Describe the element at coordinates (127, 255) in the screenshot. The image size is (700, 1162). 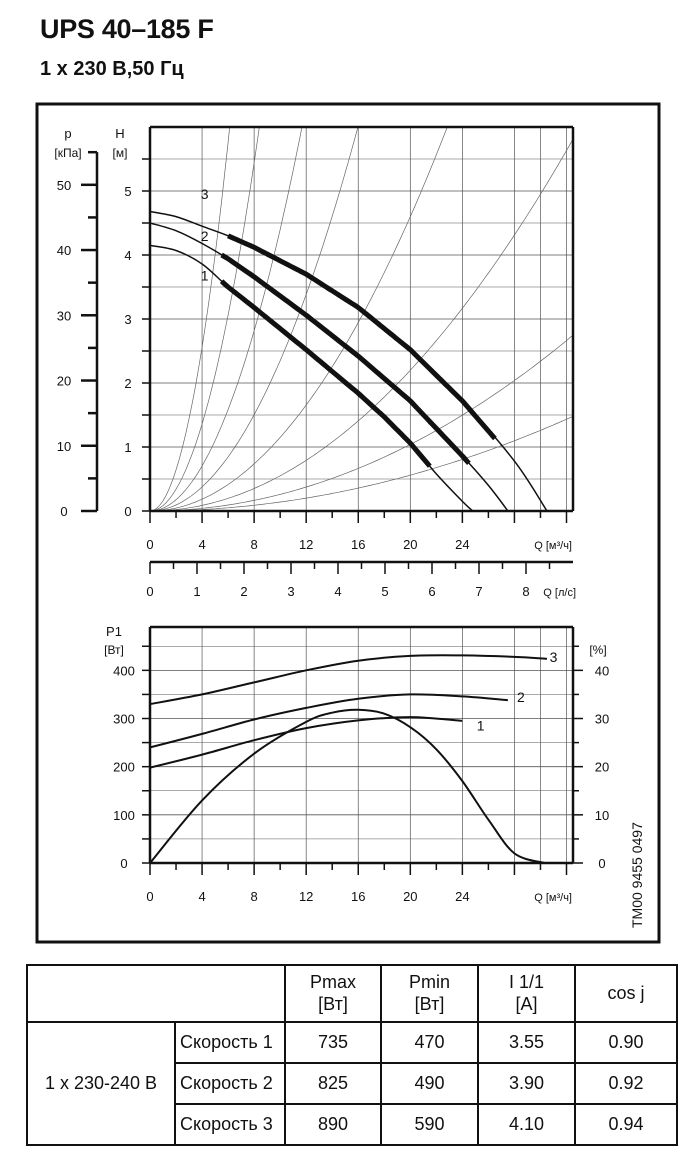
I see `h-tick-label: 4` at that location.